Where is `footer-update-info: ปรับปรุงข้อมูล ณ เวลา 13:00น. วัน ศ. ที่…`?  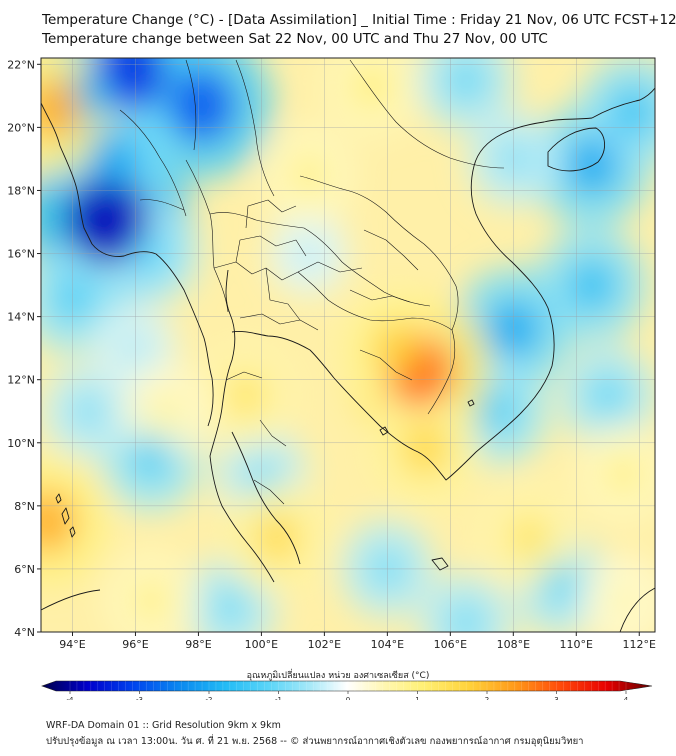 footer-update-info: ปรับปรุงข้อมูล ณ เวลา 13:00น. วัน ศ. ที่… is located at coordinates (315, 741).